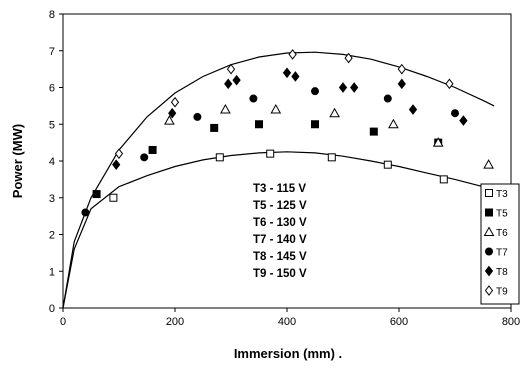 This screenshot has height=369, width=529. I want to click on x-axis: 0 200 400 600 800, so click(290, 318).